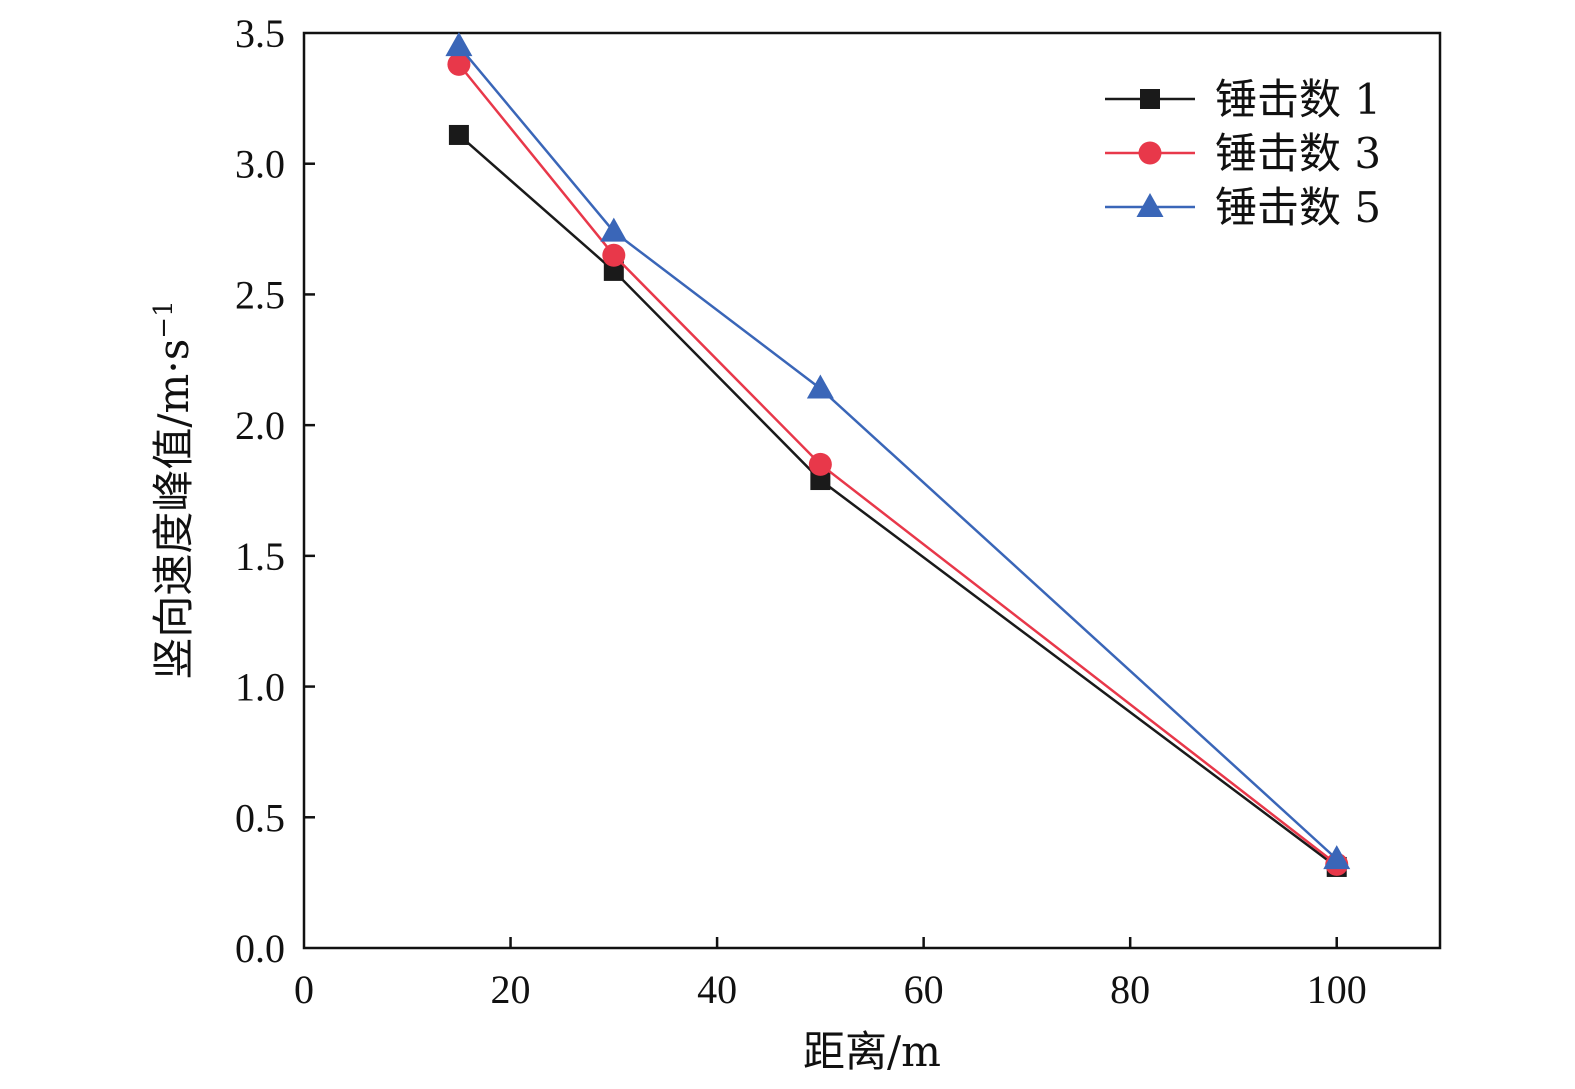 The height and width of the screenshot is (1089, 1575). I want to click on y-tick-label: 1.0, so click(260, 687).